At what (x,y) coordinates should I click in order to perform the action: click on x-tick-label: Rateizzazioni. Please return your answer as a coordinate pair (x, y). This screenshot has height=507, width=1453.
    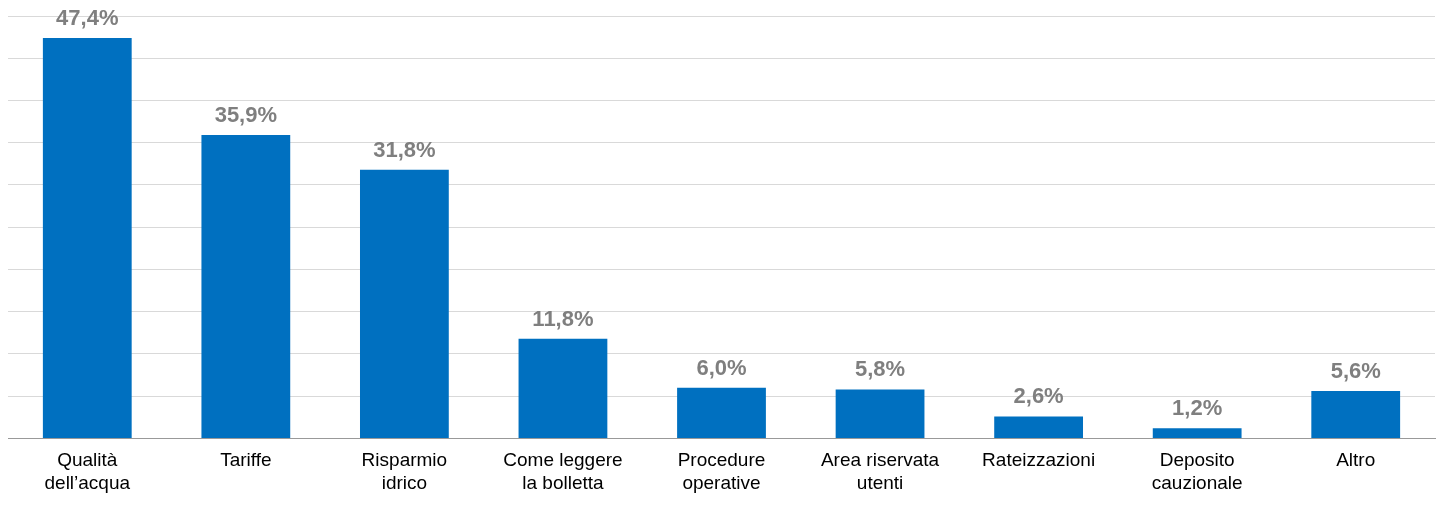
    Looking at the image, I should click on (1039, 460).